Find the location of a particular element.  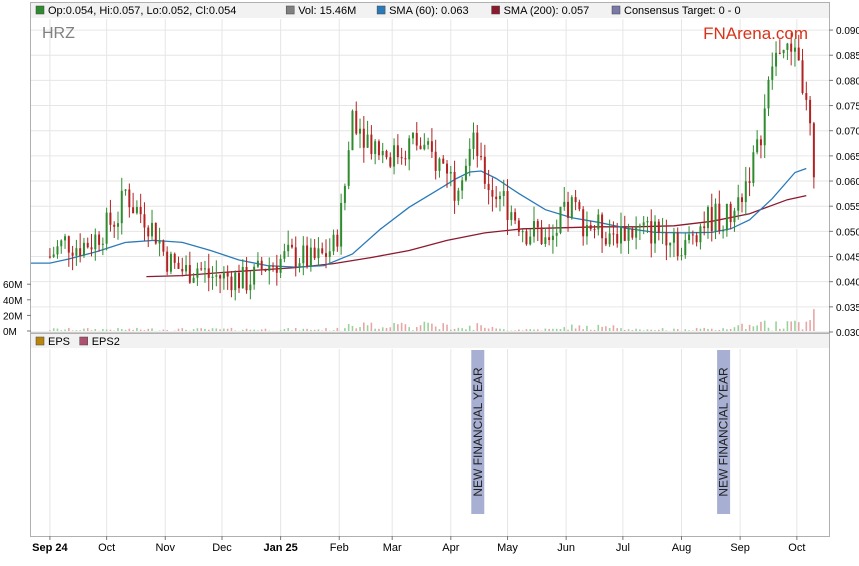

price-tick-label: 0.065 is located at coordinates (847, 157).